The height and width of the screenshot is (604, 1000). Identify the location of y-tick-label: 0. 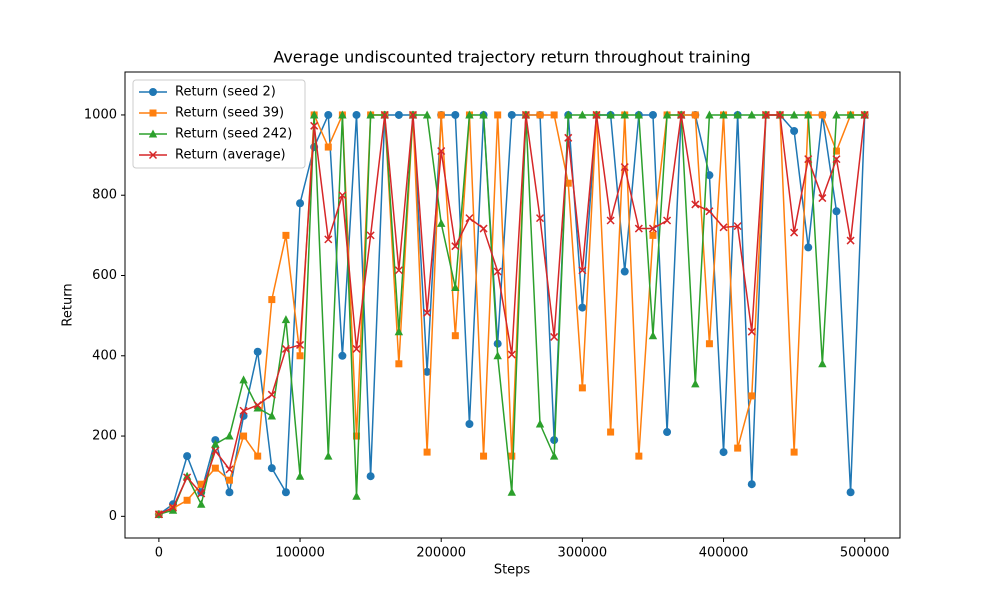
(113, 516).